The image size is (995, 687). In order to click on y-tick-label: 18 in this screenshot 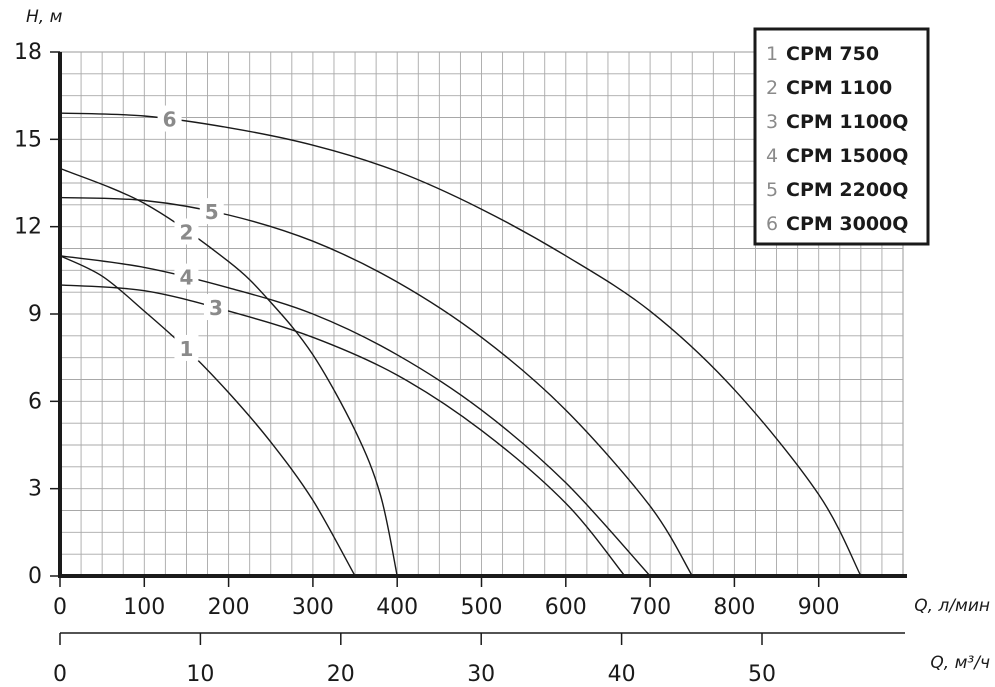, I will do `click(28, 52)`.